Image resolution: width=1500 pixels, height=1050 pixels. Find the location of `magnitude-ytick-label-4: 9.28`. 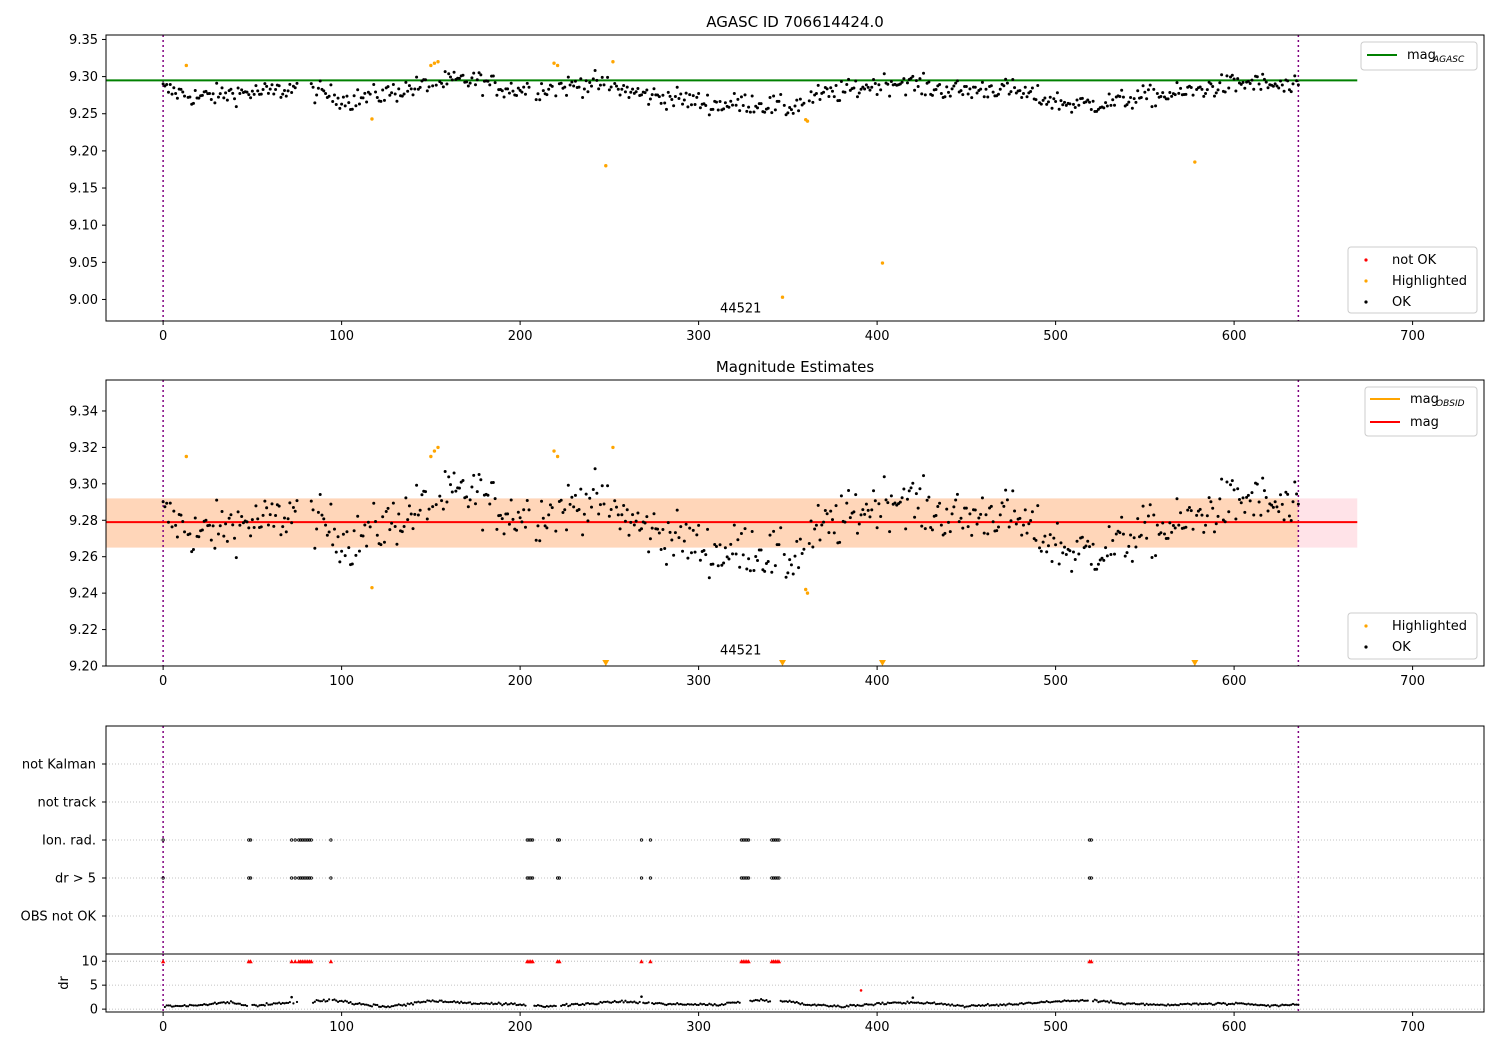

magnitude-ytick-label-4: 9.28 is located at coordinates (83, 521).